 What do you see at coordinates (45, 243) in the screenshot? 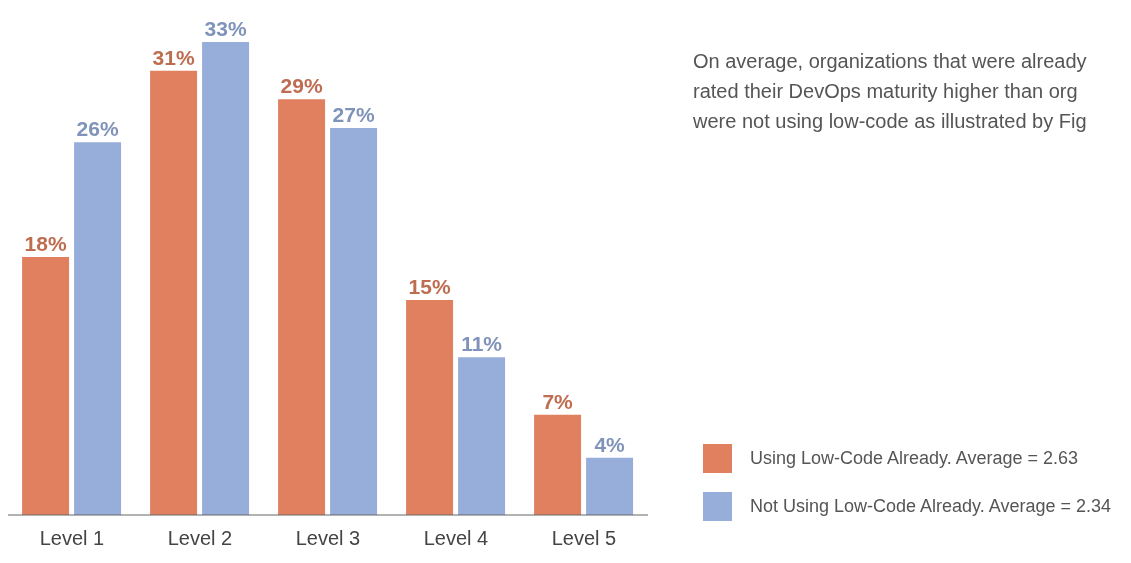
I see `data-label: 18%` at bounding box center [45, 243].